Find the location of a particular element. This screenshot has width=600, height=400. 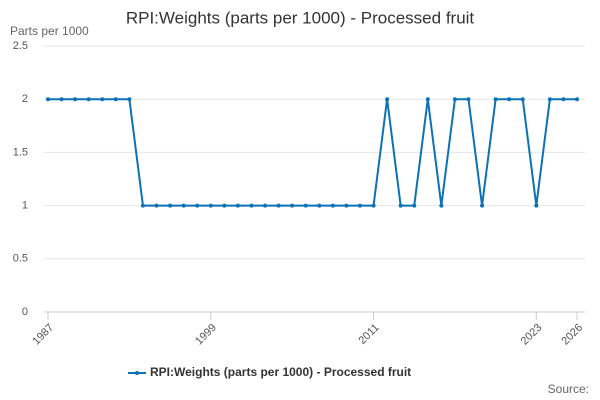

source: Source: is located at coordinates (568, 389).